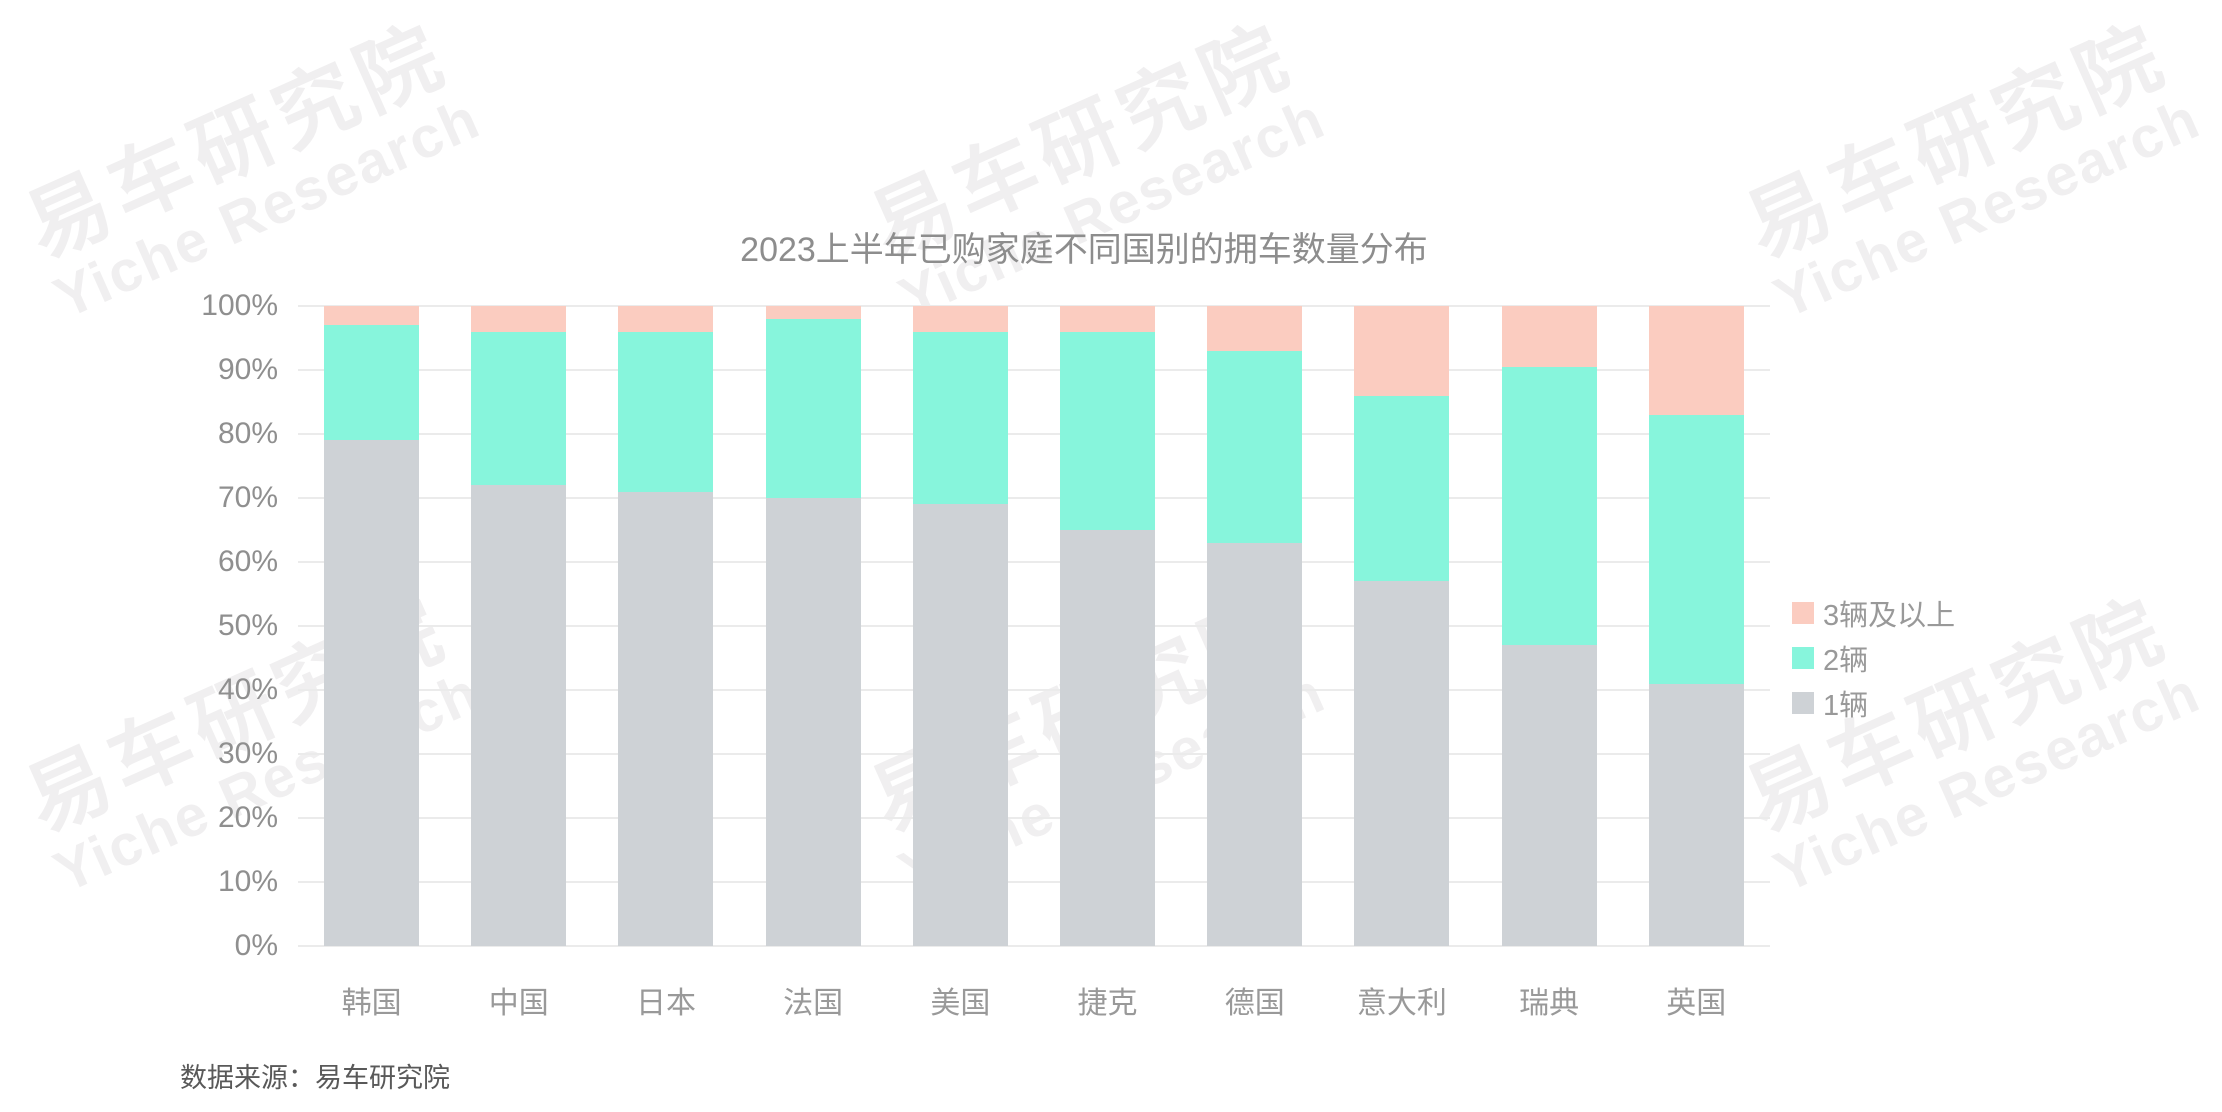 The width and height of the screenshot is (2222, 1112). What do you see at coordinates (198, 625) in the screenshot?
I see `y-axis: 0% 10% 20% 30% 40% 50% 60% 70% 80% 90% 100%` at bounding box center [198, 625].